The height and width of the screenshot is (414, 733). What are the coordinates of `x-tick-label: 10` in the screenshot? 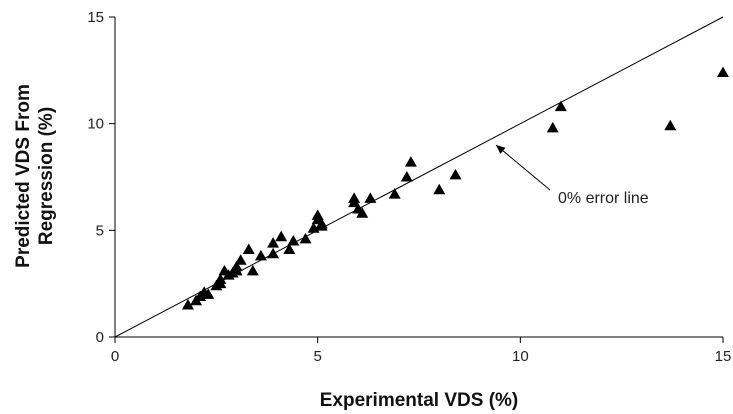 It's located at (520, 356).